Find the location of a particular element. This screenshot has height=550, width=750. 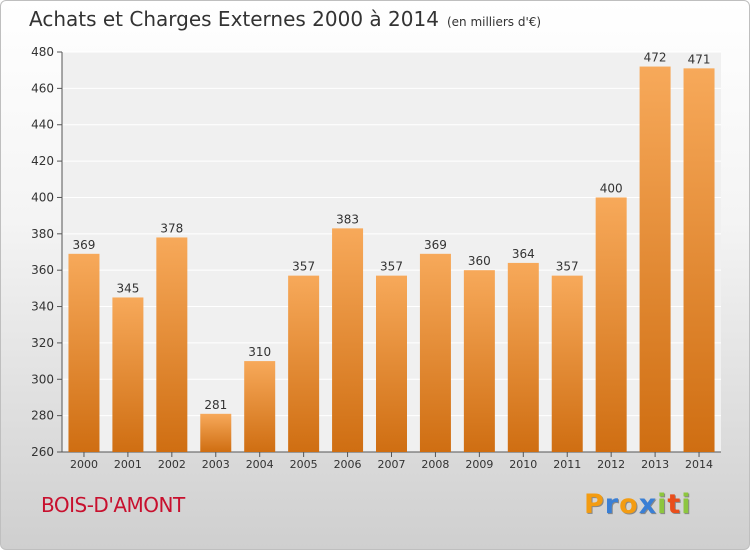

data-label: 383 is located at coordinates (347, 219).